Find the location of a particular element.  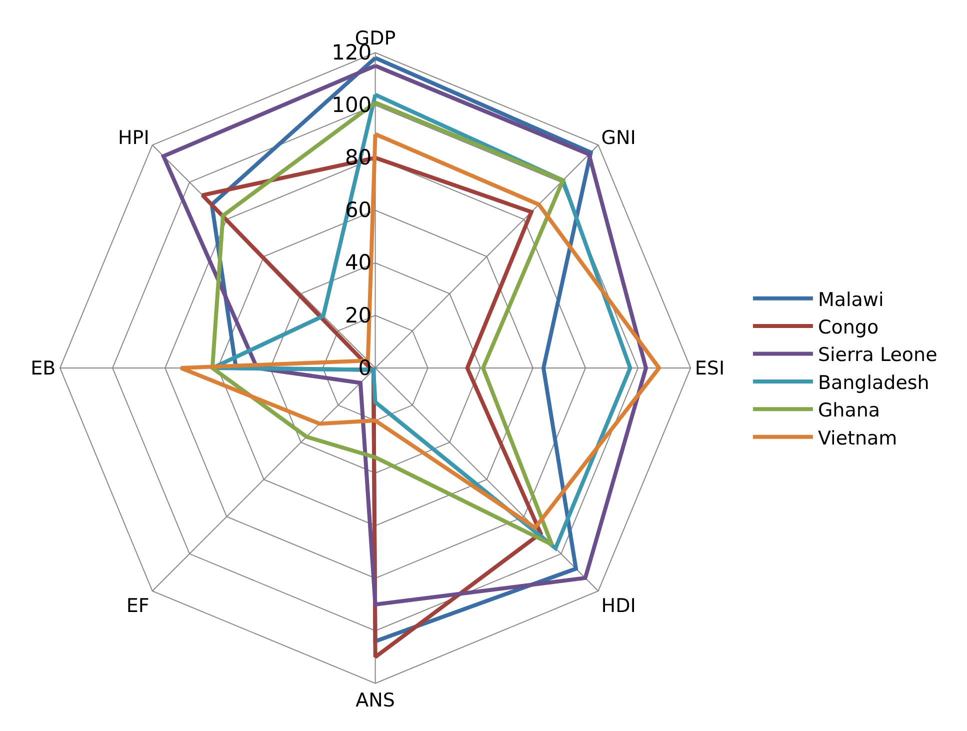

legend-label: Ghana is located at coordinates (849, 411).